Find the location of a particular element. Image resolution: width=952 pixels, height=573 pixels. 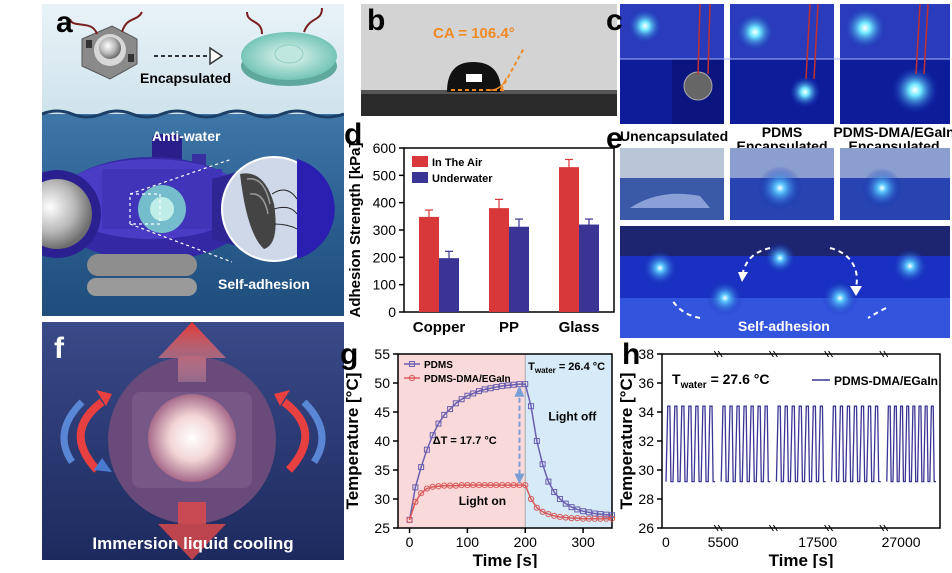

chart-h-xtick-label: 17500 is located at coordinates (817, 542).